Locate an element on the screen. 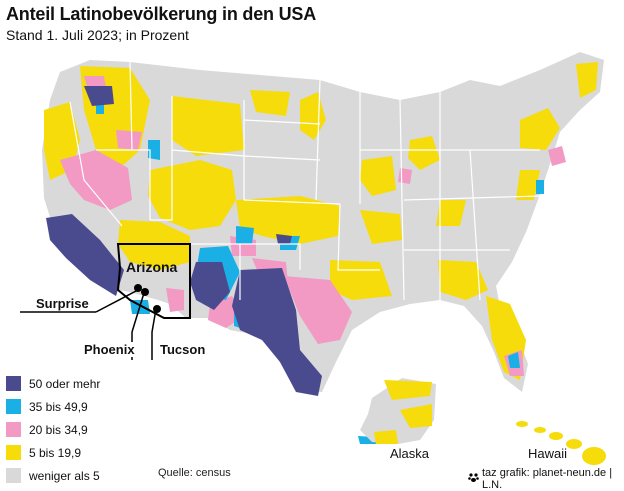 The height and width of the screenshot is (491, 624). paw-logo-icon is located at coordinates (473, 479).